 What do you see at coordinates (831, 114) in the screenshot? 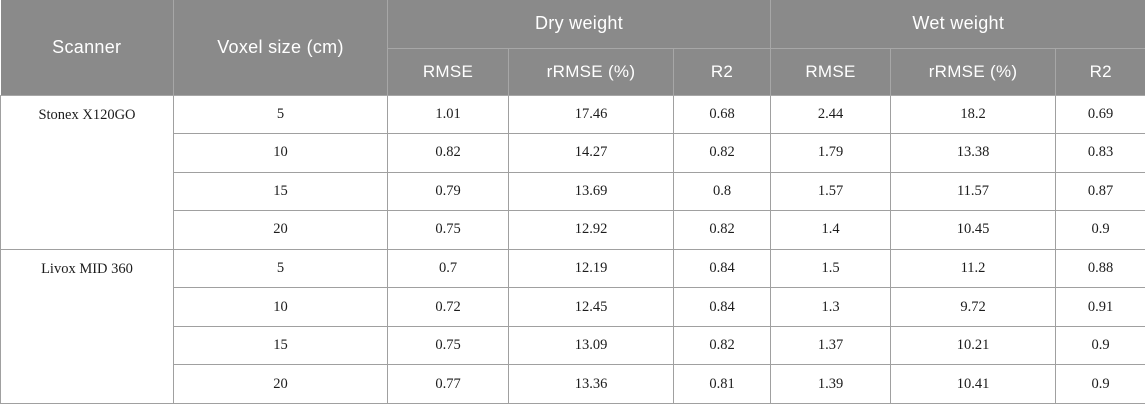
I see `cell-wet-rmse: 2.44` at bounding box center [831, 114].